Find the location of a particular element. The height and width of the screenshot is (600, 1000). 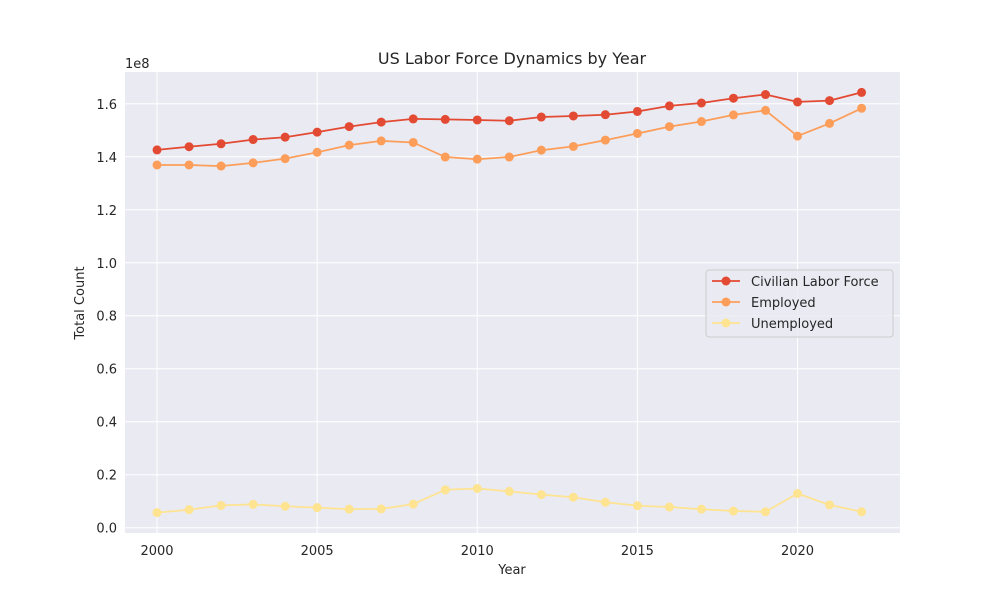

legend-label: Civilian Labor Force is located at coordinates (815, 282).